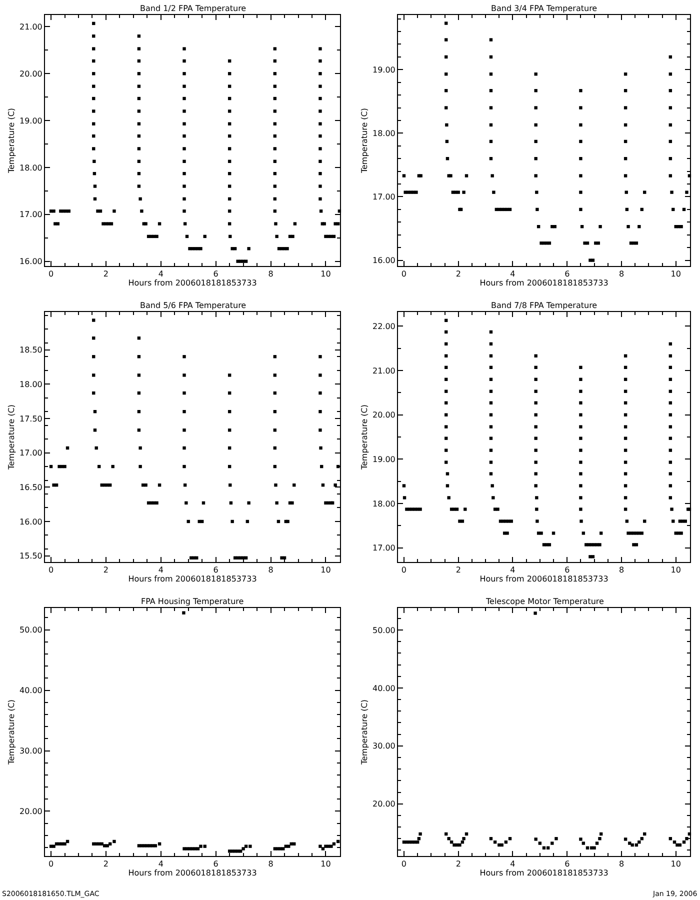  Describe the element at coordinates (30, 419) in the screenshot. I see `y-tick-label: 17.50` at that location.